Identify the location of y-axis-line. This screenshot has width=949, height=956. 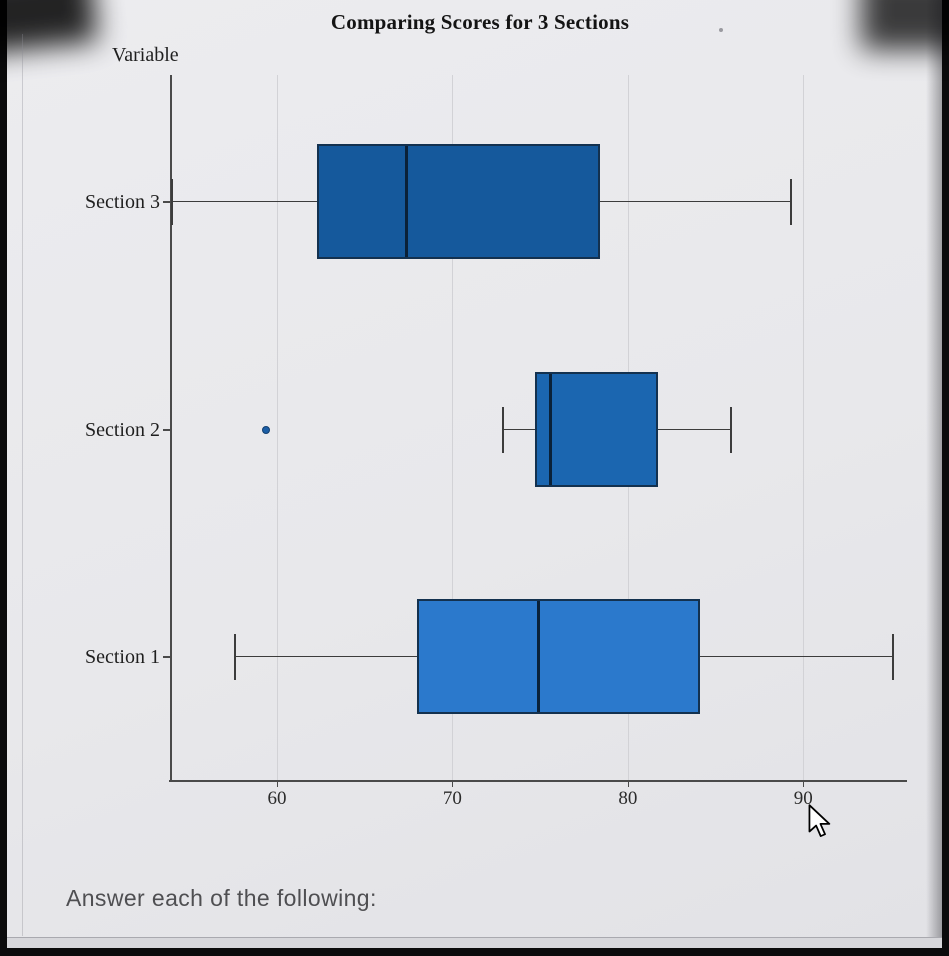
(171, 428).